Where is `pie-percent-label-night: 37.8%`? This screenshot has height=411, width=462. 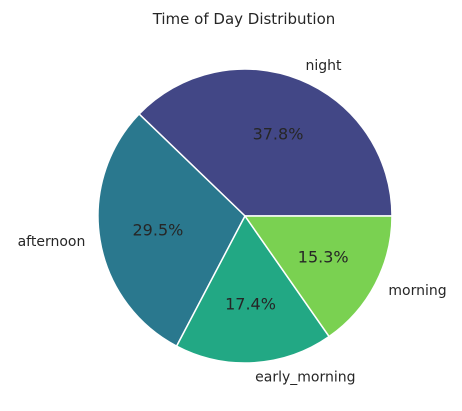 pie-percent-label-night: 37.8% is located at coordinates (278, 134).